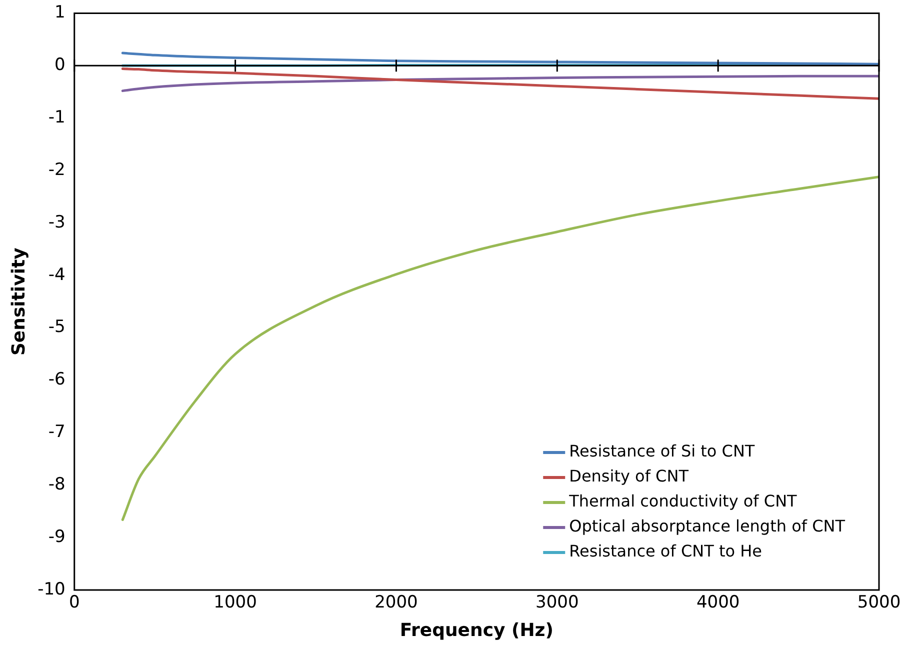  What do you see at coordinates (57, 222) in the screenshot?
I see `y-tick-label: -3` at bounding box center [57, 222].